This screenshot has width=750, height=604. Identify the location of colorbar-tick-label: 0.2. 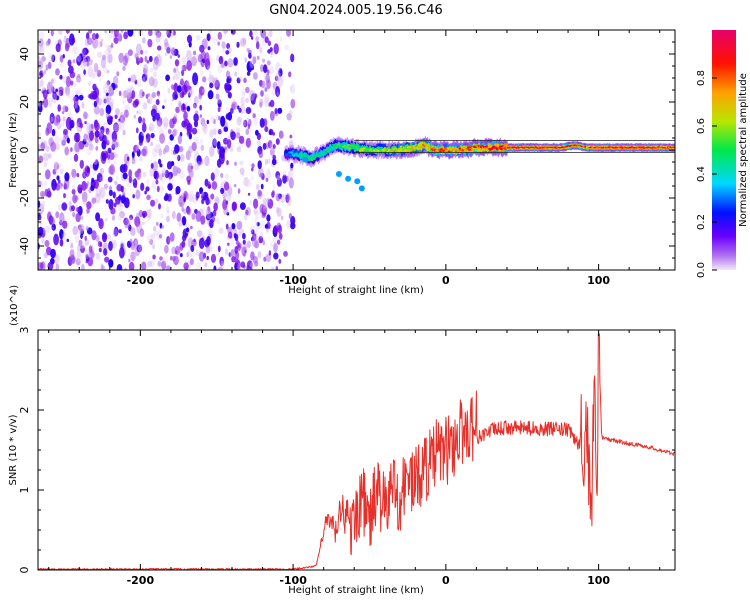
(701, 222).